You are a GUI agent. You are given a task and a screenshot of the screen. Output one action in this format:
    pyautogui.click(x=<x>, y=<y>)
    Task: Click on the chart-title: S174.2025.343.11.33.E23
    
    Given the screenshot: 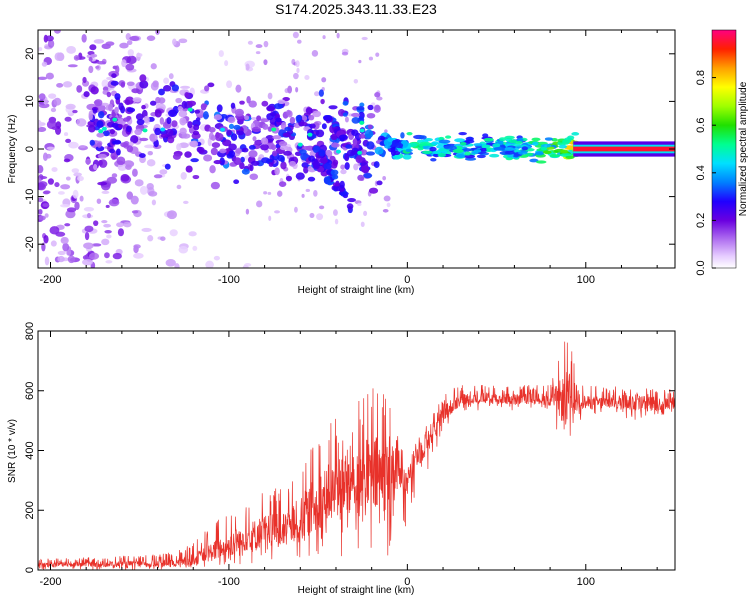 What is the action you would take?
    pyautogui.click(x=356, y=9)
    